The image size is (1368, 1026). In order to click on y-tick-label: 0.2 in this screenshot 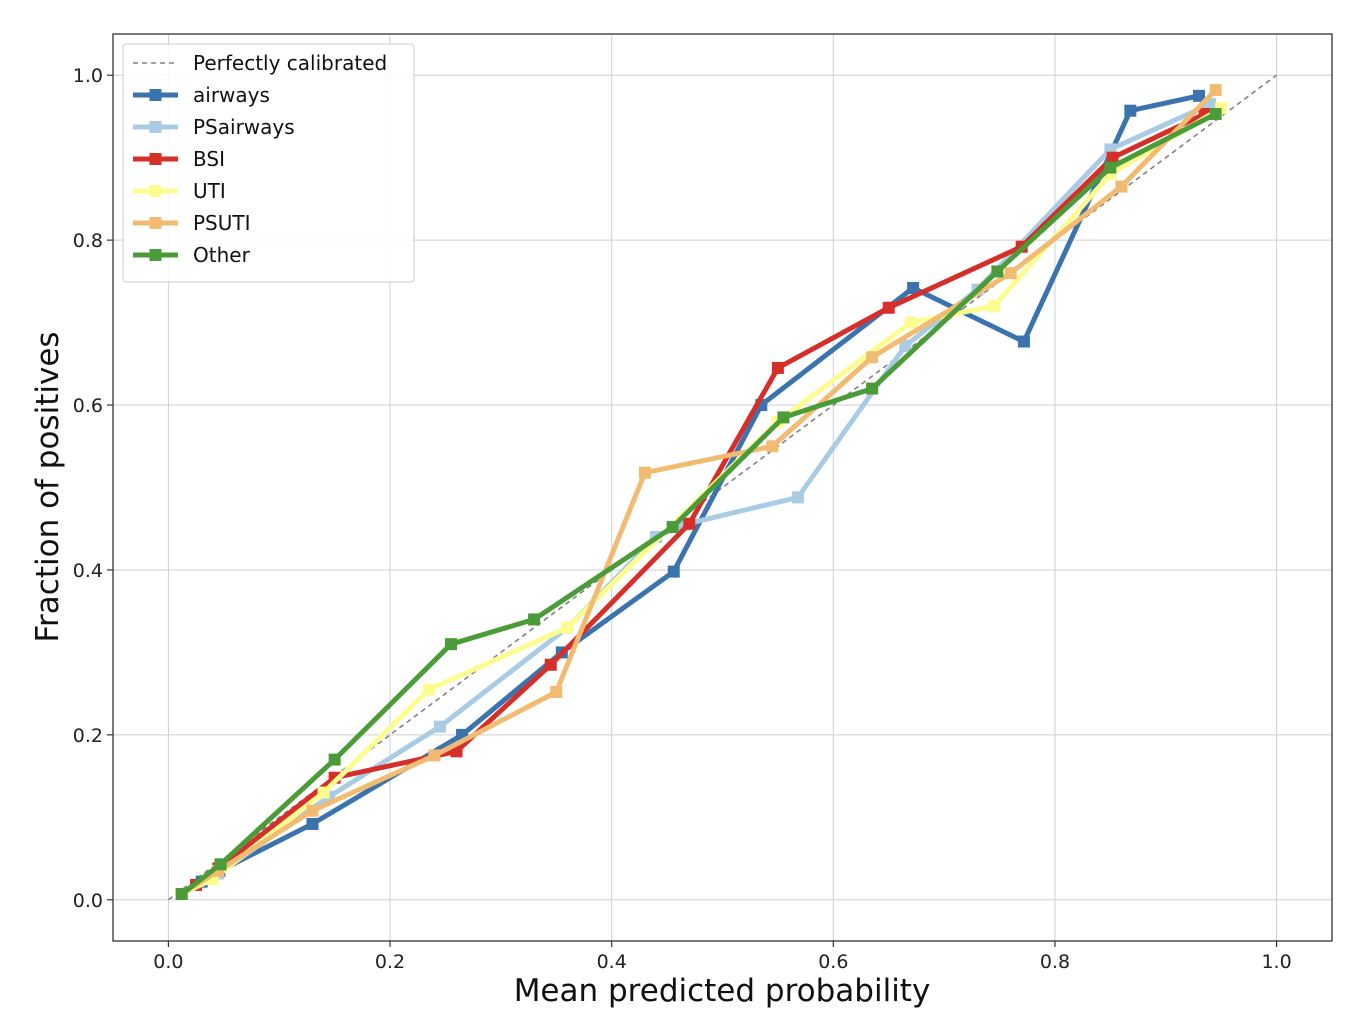, I will do `click(88, 736)`.